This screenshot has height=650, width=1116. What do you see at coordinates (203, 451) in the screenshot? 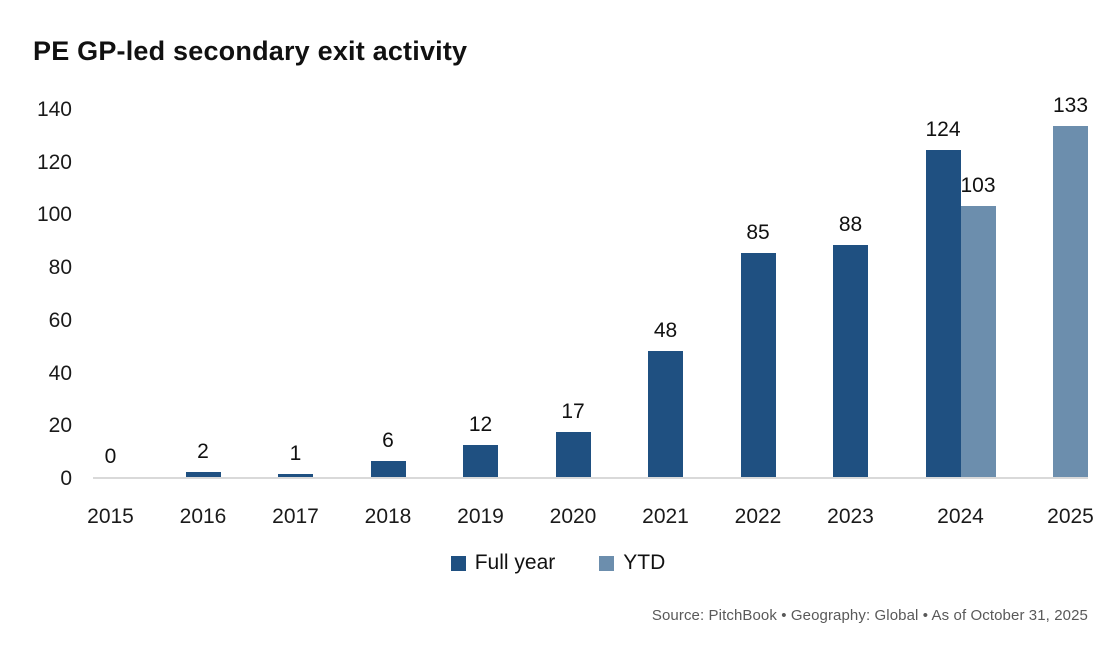
I see `value-label-full-year-2016: 2` at bounding box center [203, 451].